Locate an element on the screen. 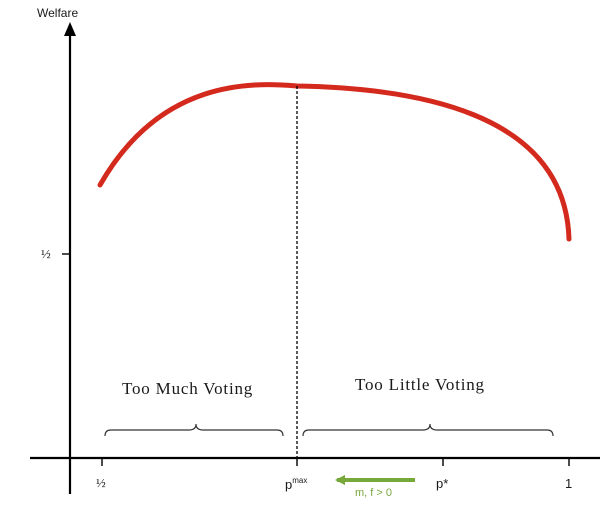 The width and height of the screenshot is (602, 506). x-tick-label-one: 1 is located at coordinates (569, 483).